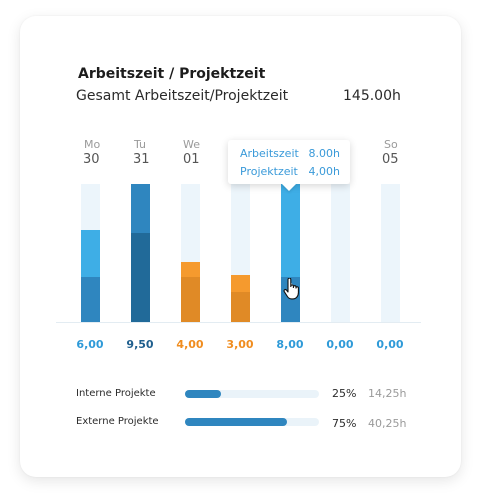 This screenshot has height=500, width=481. What do you see at coordinates (269, 171) in the screenshot?
I see `tooltip-projektzeit-label: Projektzeit` at bounding box center [269, 171].